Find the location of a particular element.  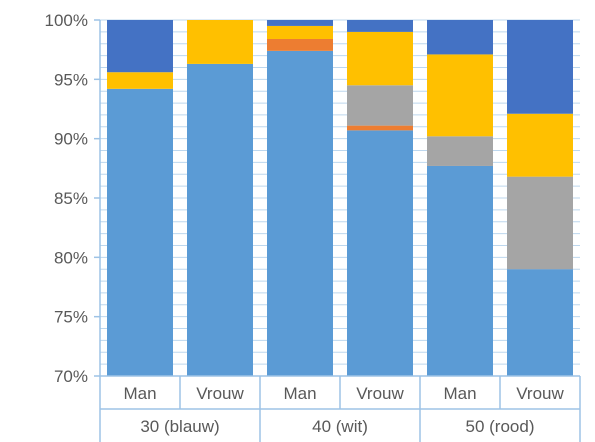

y-tick-label: 95% is located at coordinates (71, 79).